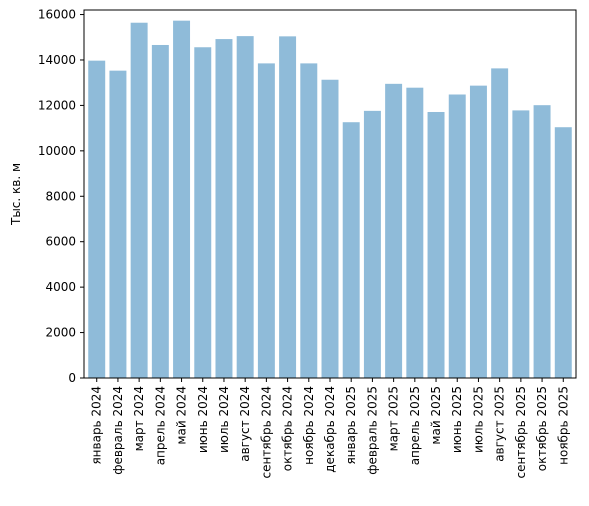 The image size is (589, 506). Describe the element at coordinates (57, 15) in the screenshot. I see `y-tick-label: 16000` at that location.